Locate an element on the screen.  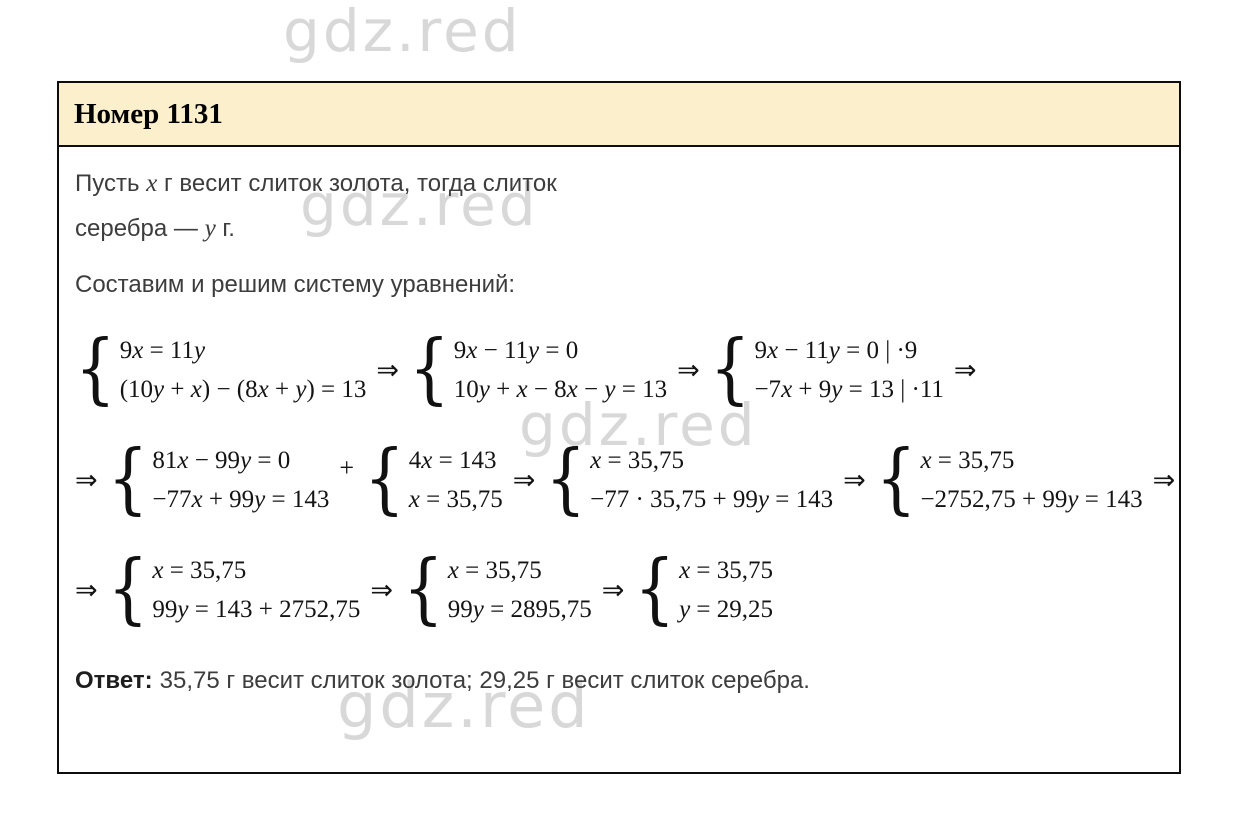
problem-number-title: Номер 1131 is located at coordinates (148, 113).